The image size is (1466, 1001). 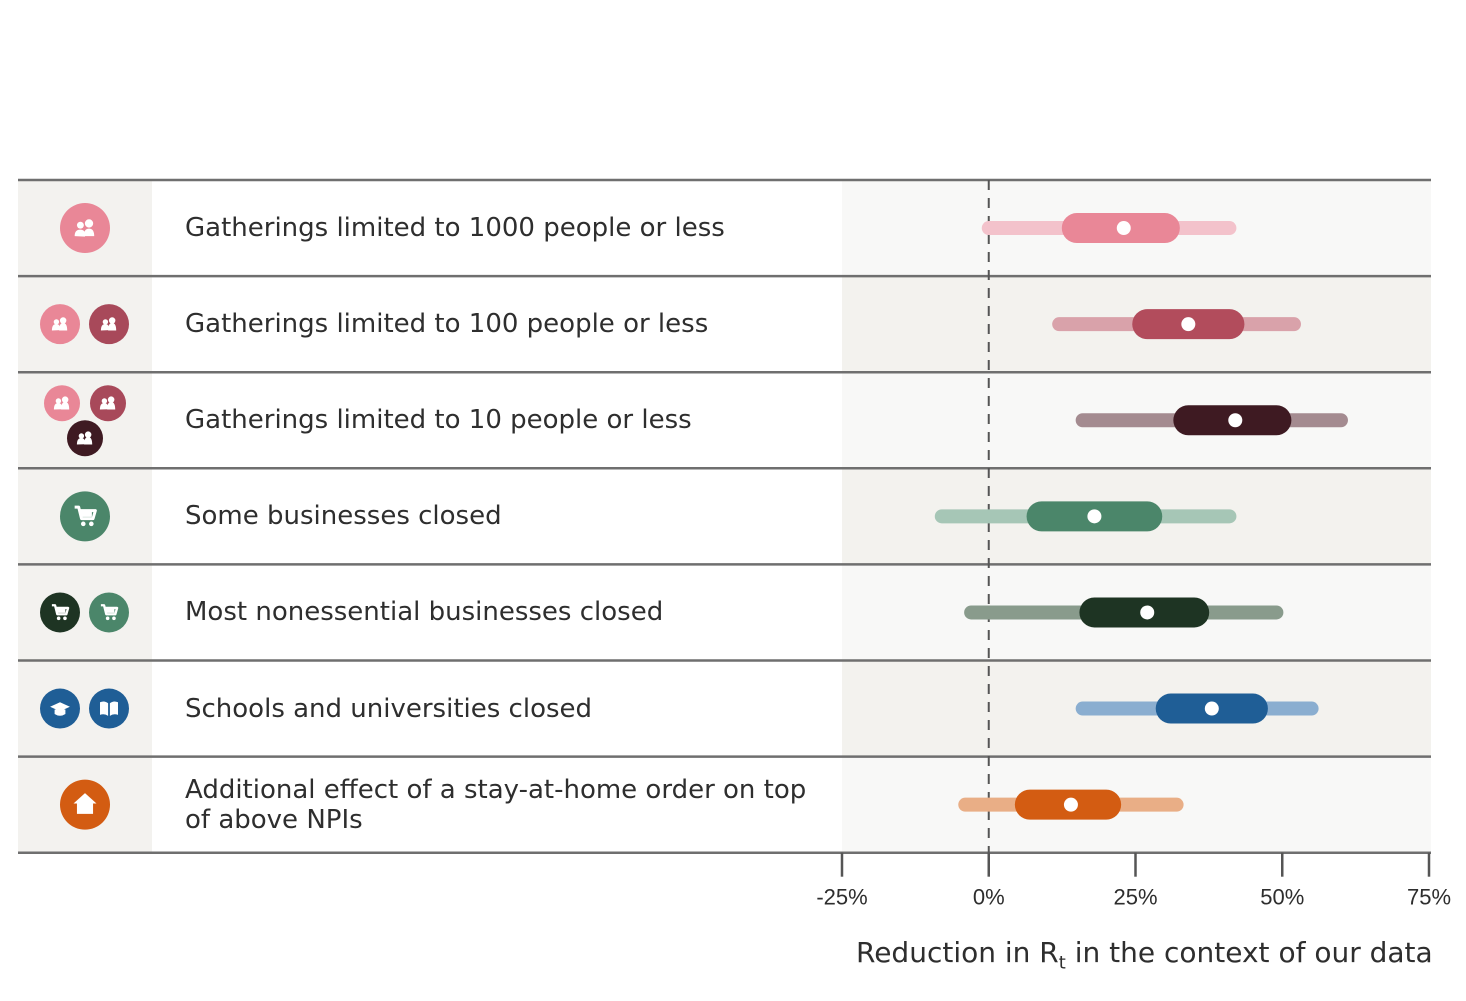 What do you see at coordinates (343, 516) in the screenshot?
I see `row-label: Some businesses closed` at bounding box center [343, 516].